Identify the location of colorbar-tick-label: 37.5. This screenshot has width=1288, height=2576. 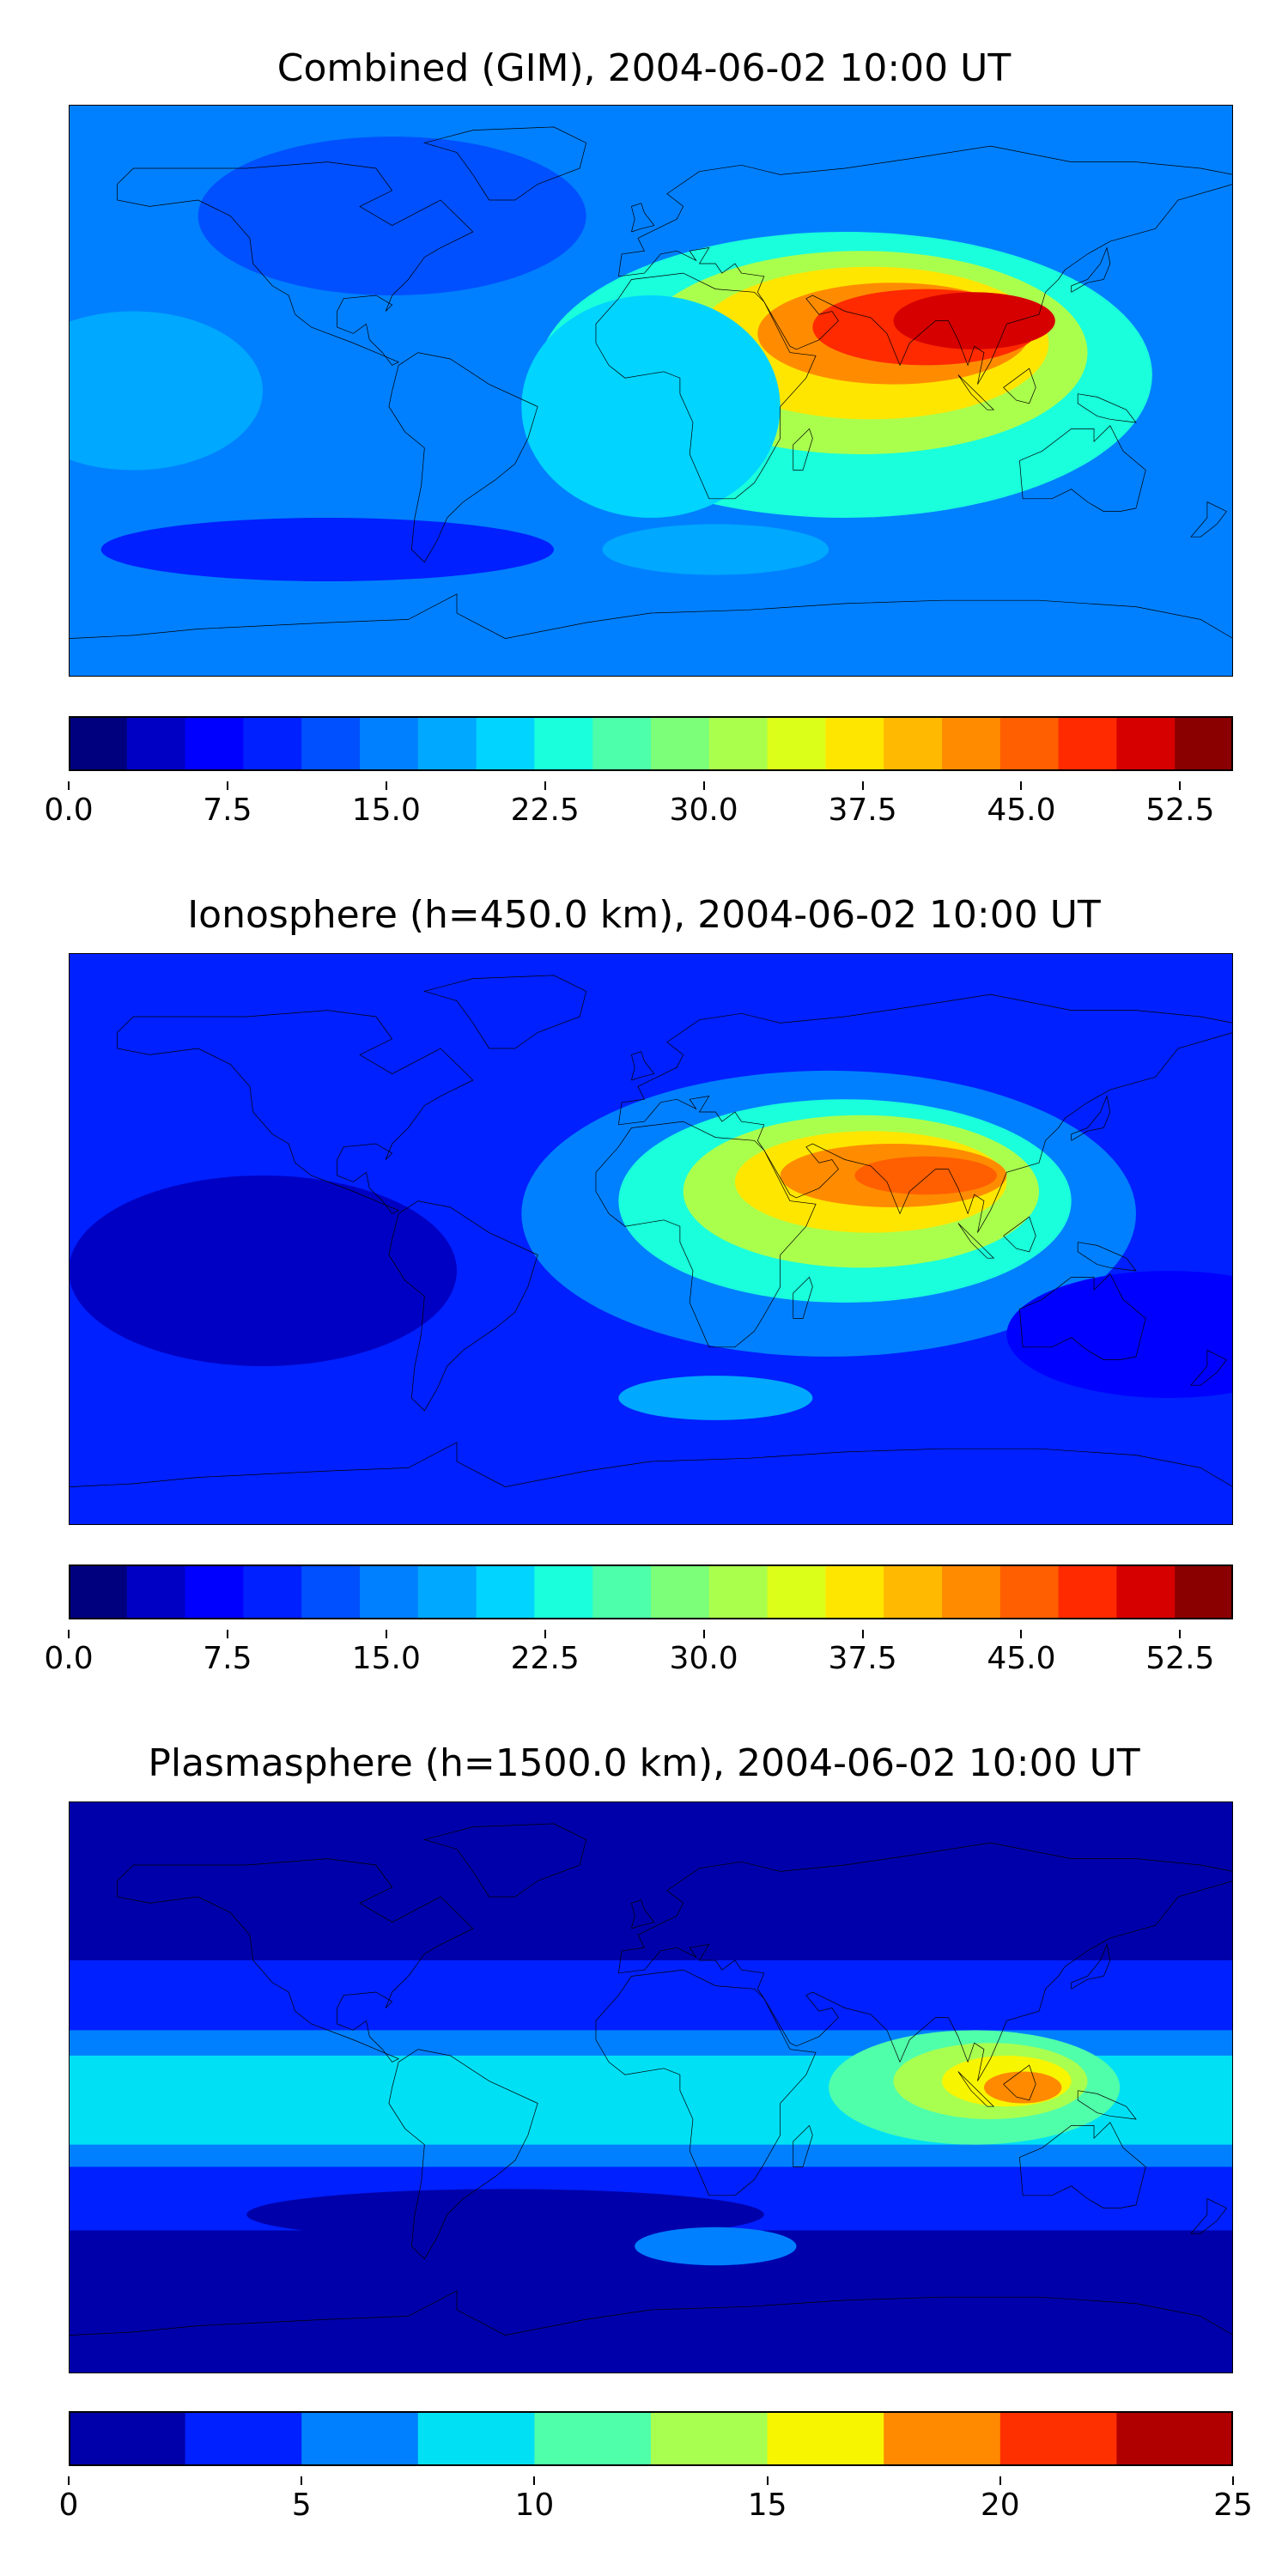
(863, 810).